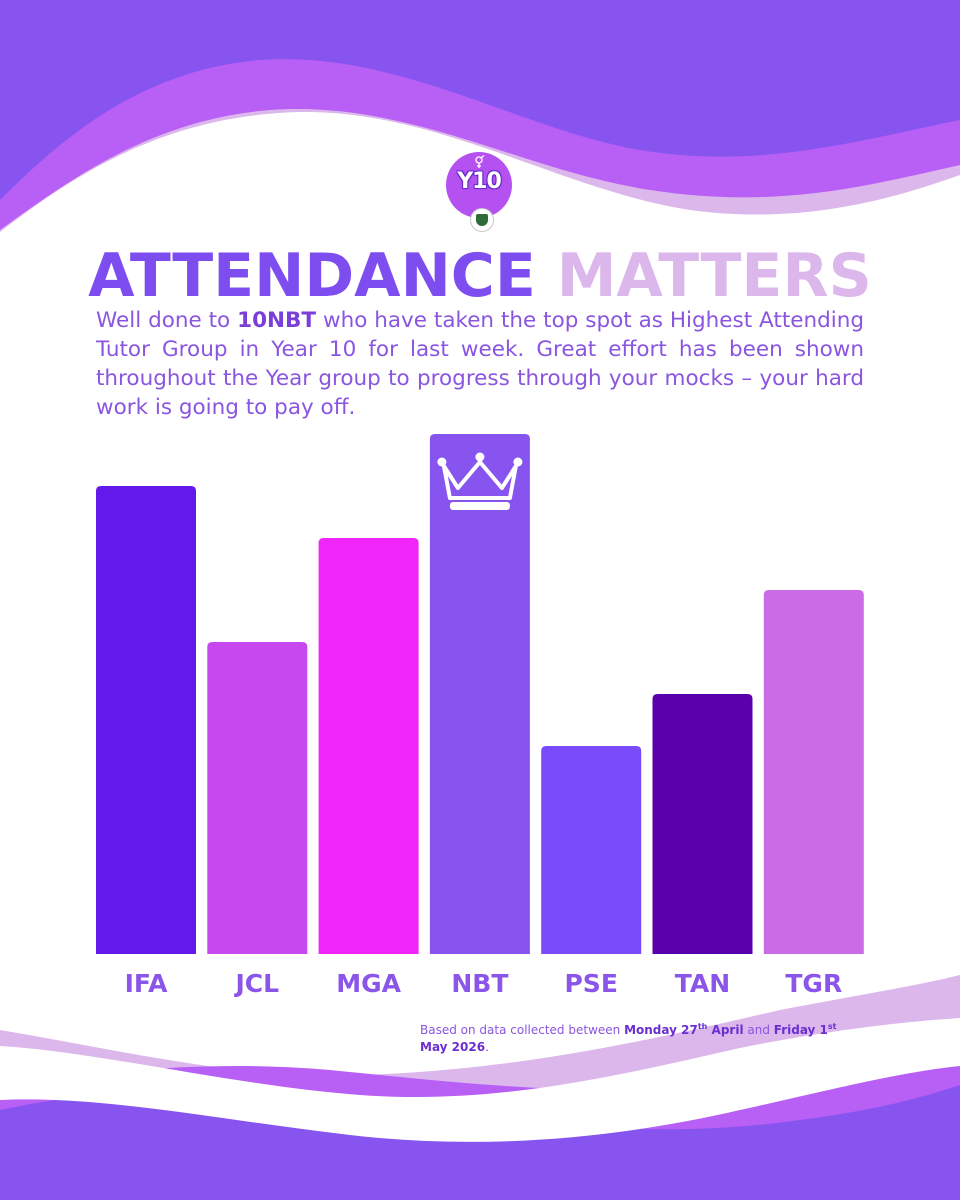 This screenshot has height=1200, width=960. I want to click on intro-before: Well done to, so click(167, 320).